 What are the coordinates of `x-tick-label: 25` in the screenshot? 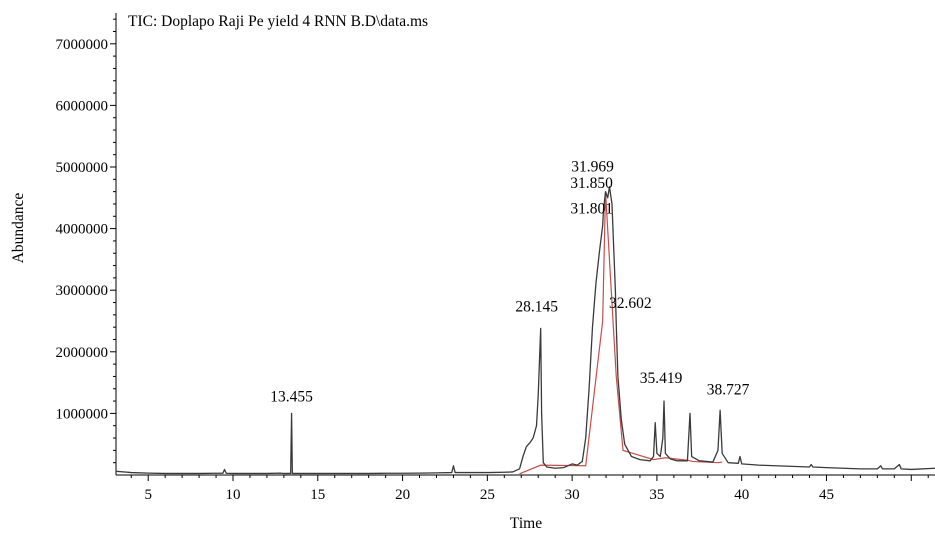 It's located at (487, 495).